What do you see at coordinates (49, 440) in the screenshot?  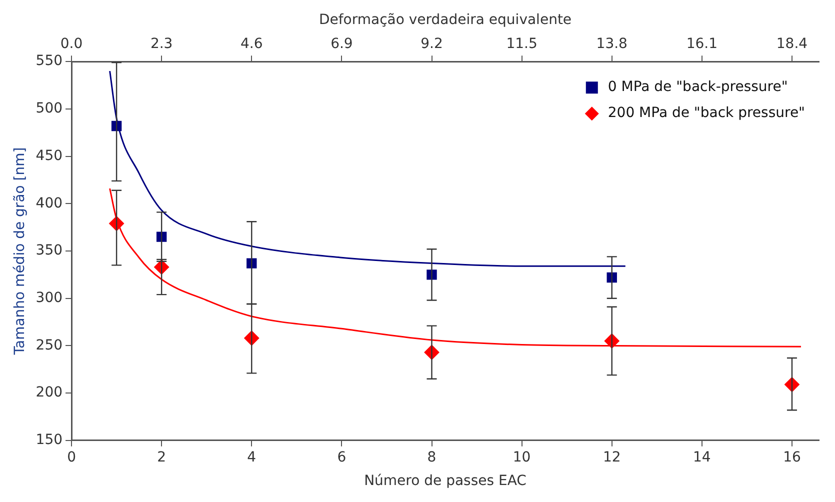 I see `y-tick-label: 150` at bounding box center [49, 440].